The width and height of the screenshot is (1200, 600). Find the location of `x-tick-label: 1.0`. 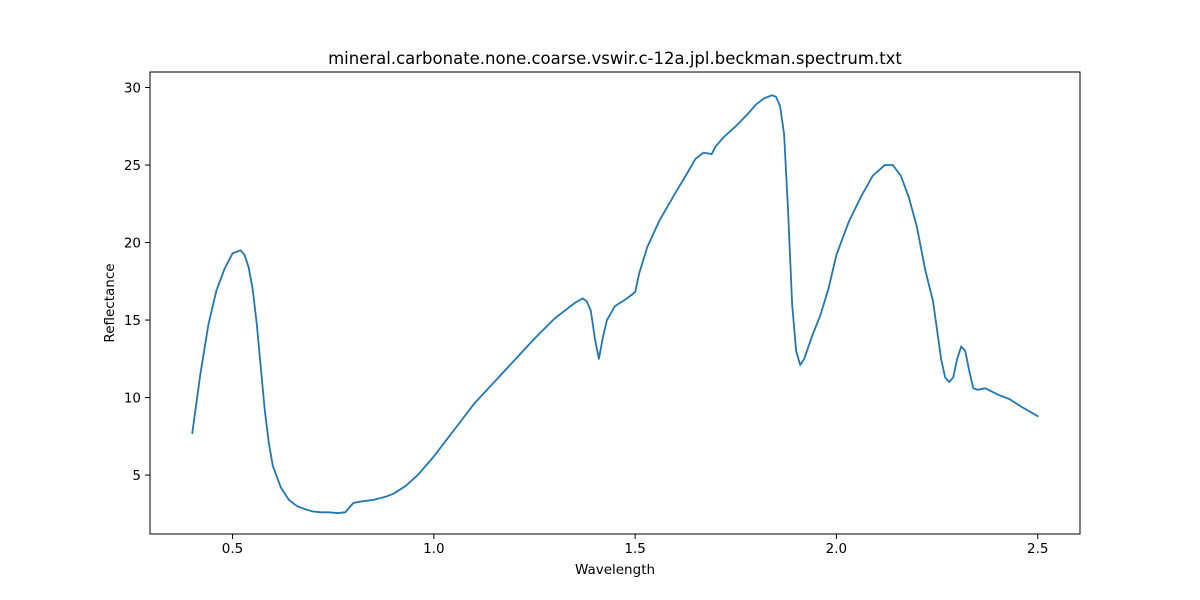

x-tick-label: 1.0 is located at coordinates (433, 549).